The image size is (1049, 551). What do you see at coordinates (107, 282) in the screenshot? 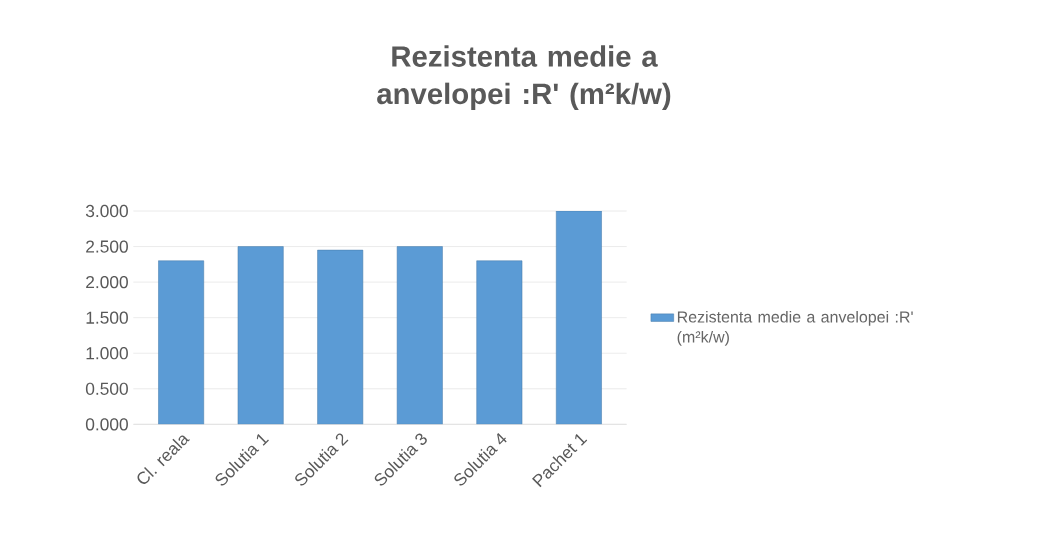
I see `y-tick-label: 2.000` at bounding box center [107, 282].